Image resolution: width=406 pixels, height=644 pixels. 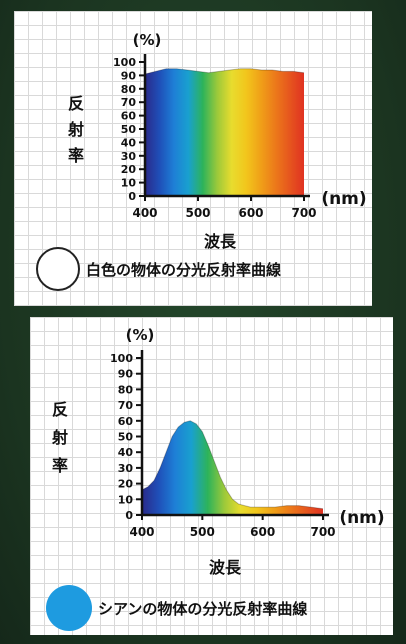 I want to click on cyan-legend: シアンの物体の分光反射率曲線, so click(x=176, y=608).